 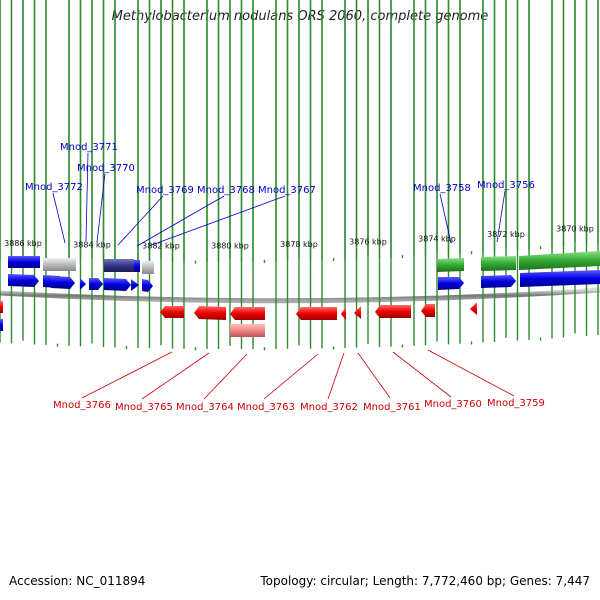 I want to click on forward-callouts, so click(x=279, y=199).